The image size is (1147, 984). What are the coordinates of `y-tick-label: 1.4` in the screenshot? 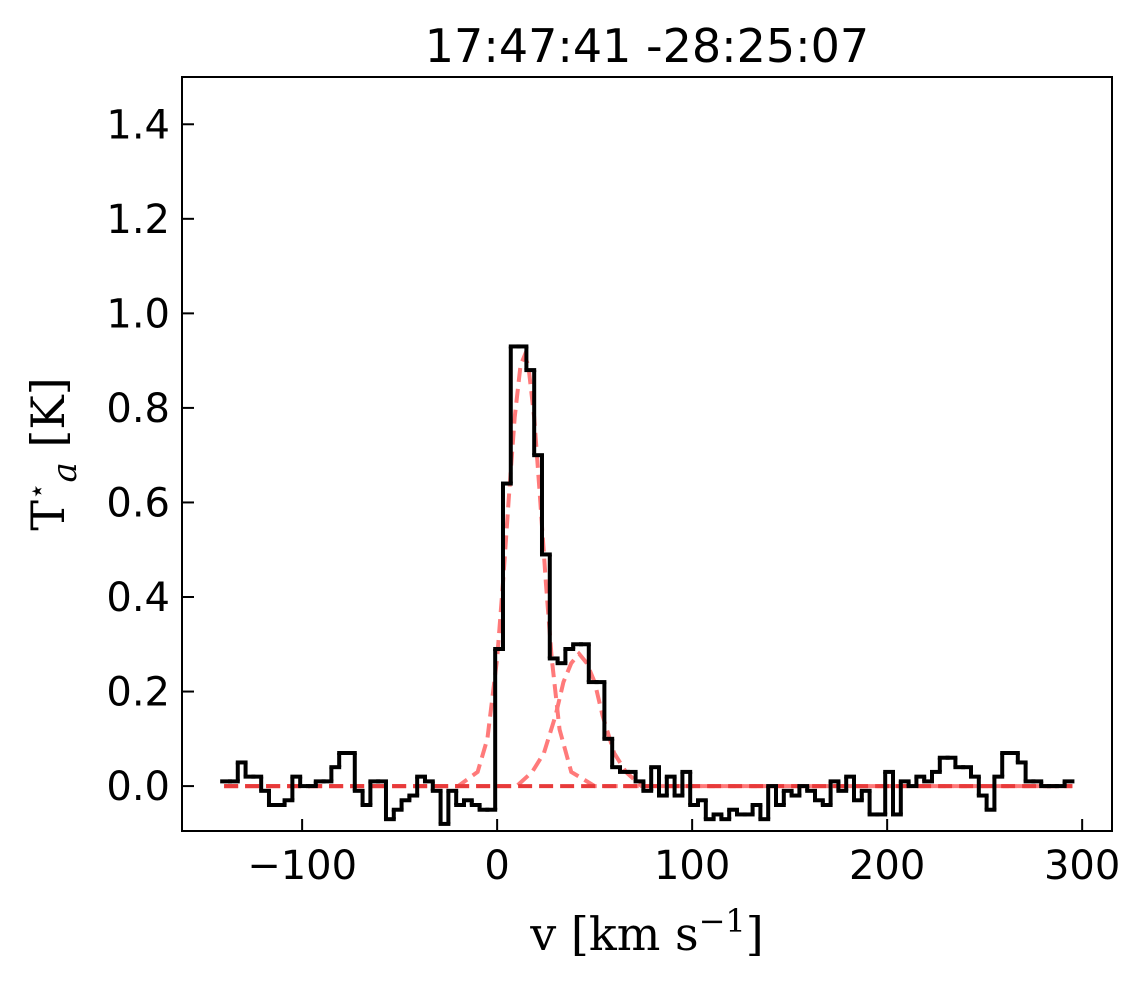 It's located at (138, 125).